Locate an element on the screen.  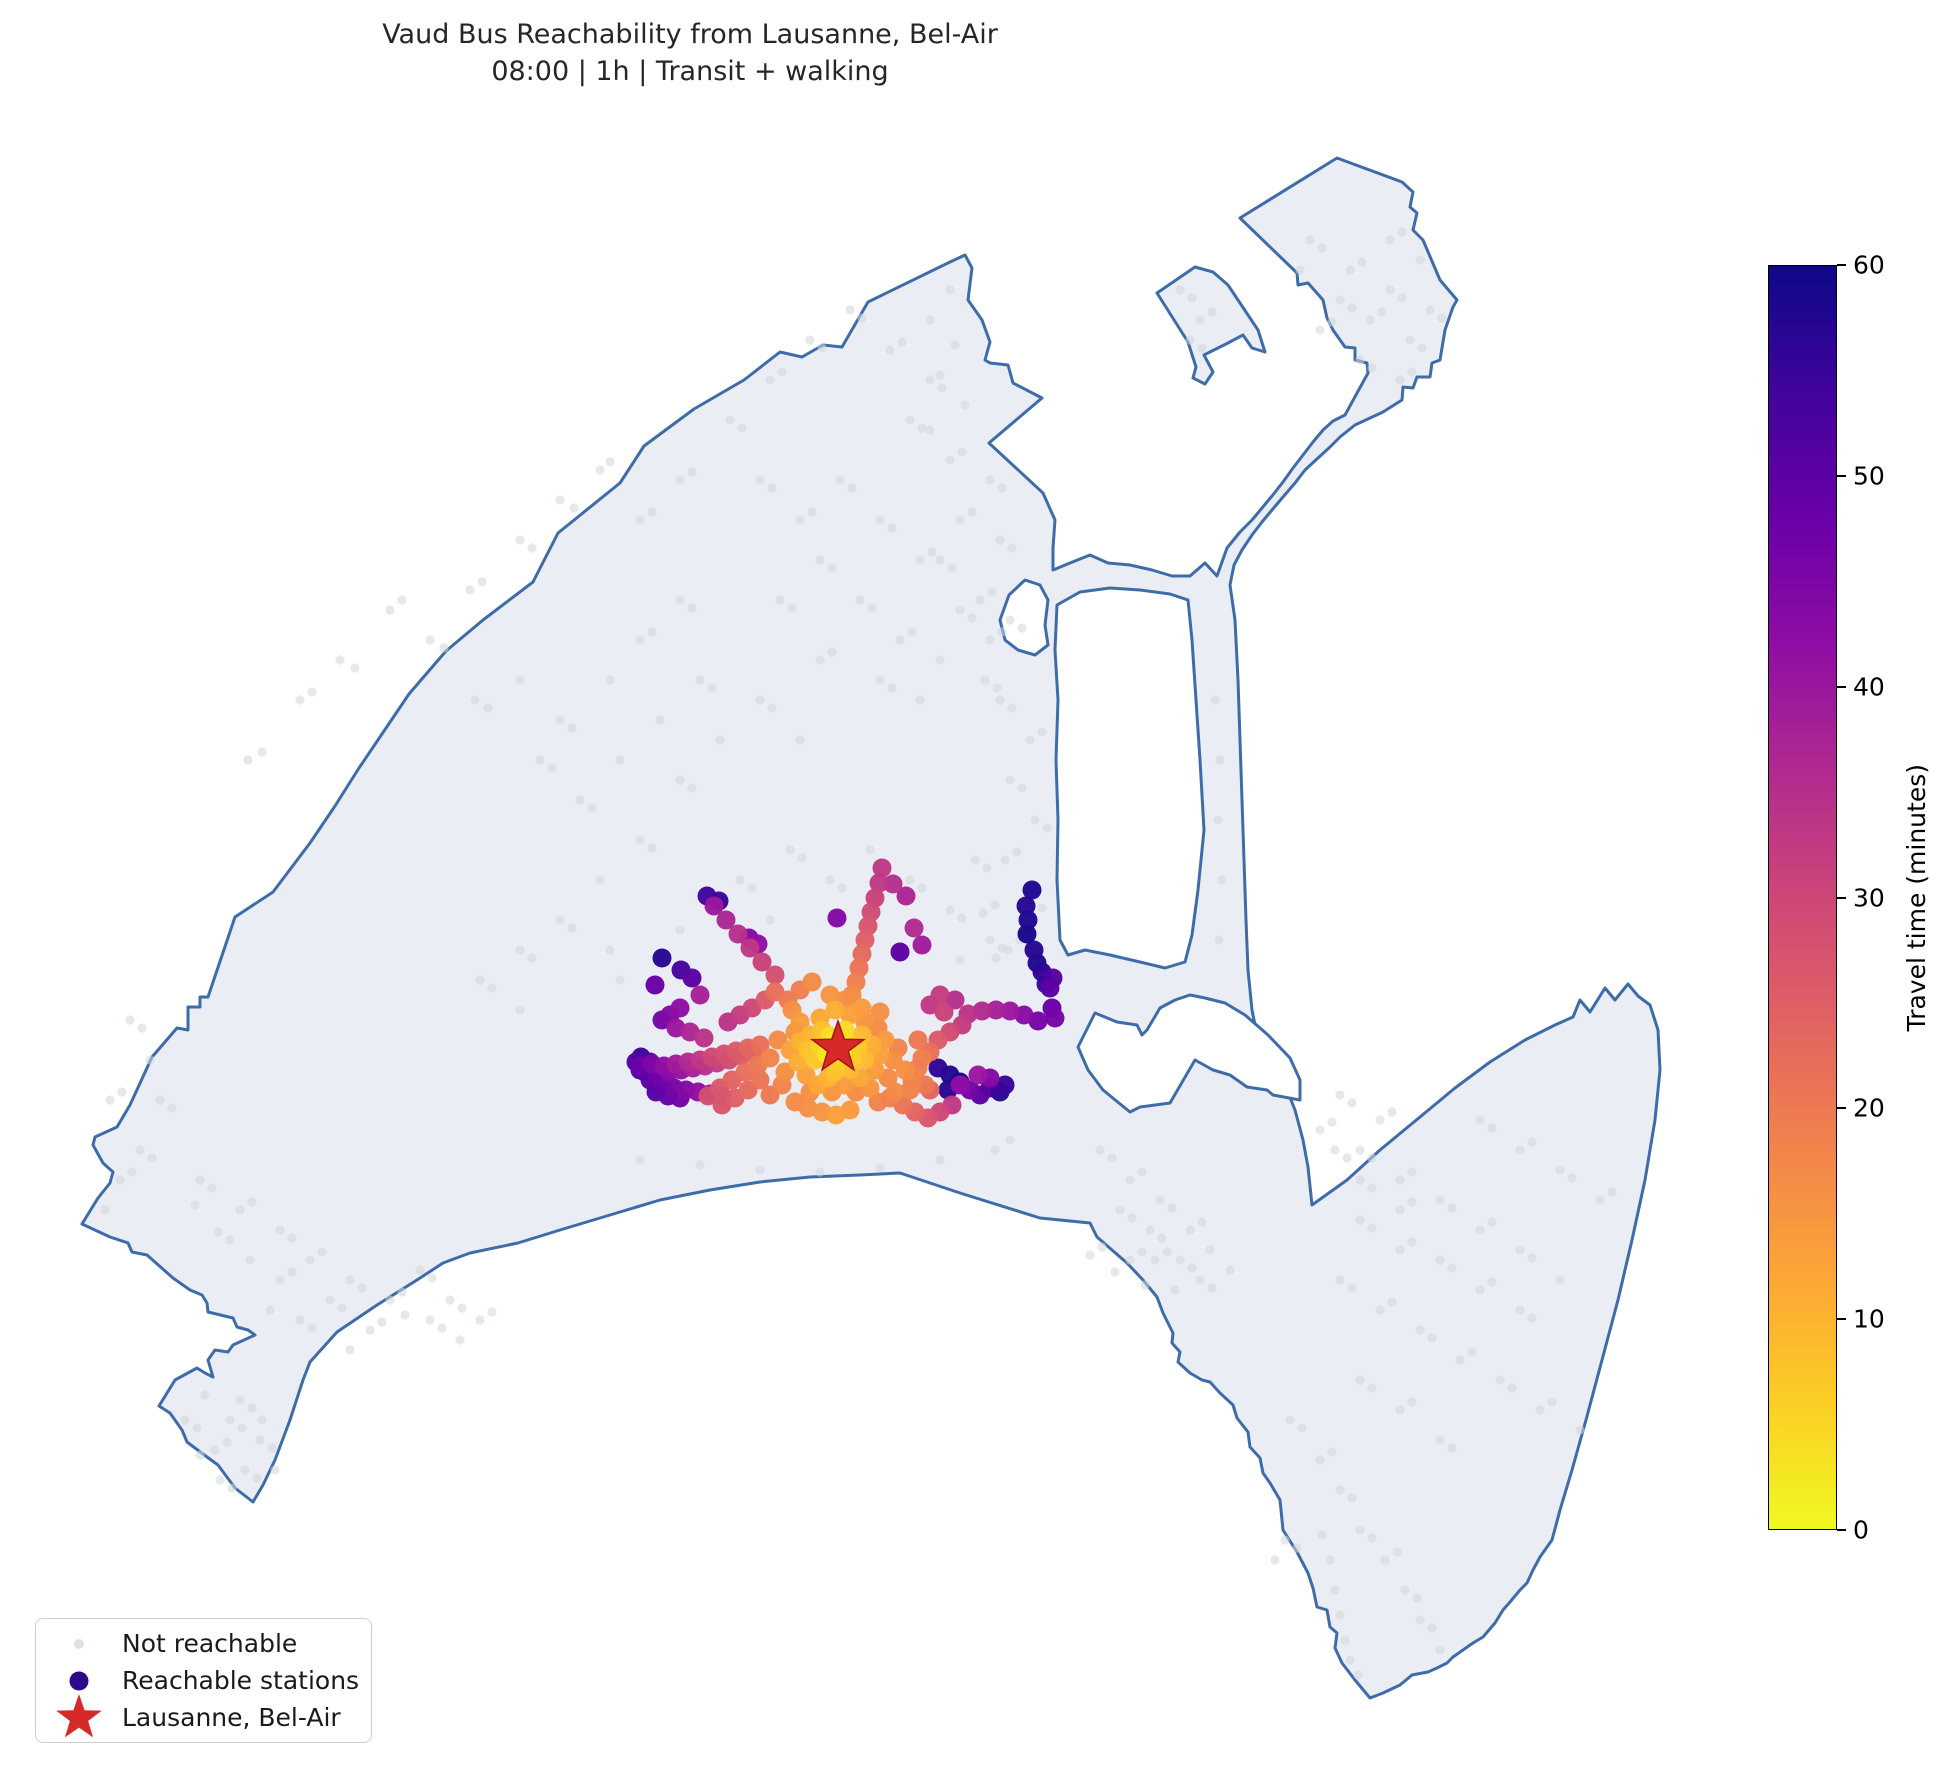
colorbar-tick-label: 40 is located at coordinates (1869, 687).